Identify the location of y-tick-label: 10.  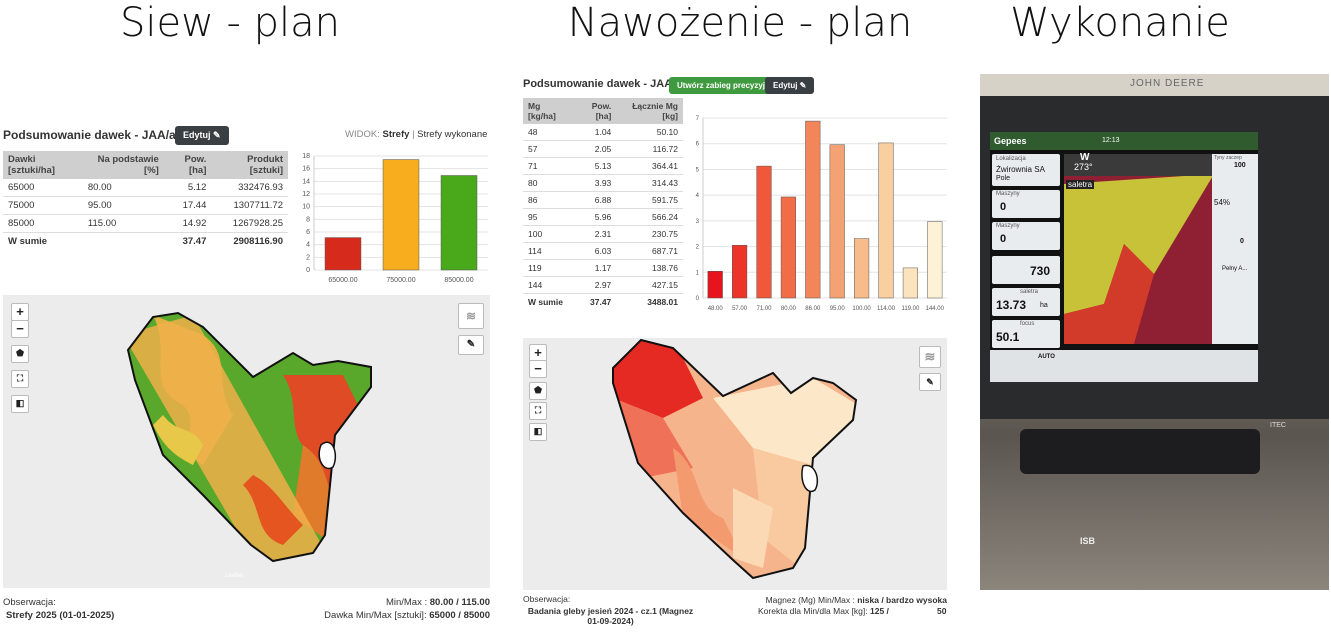
(306, 207).